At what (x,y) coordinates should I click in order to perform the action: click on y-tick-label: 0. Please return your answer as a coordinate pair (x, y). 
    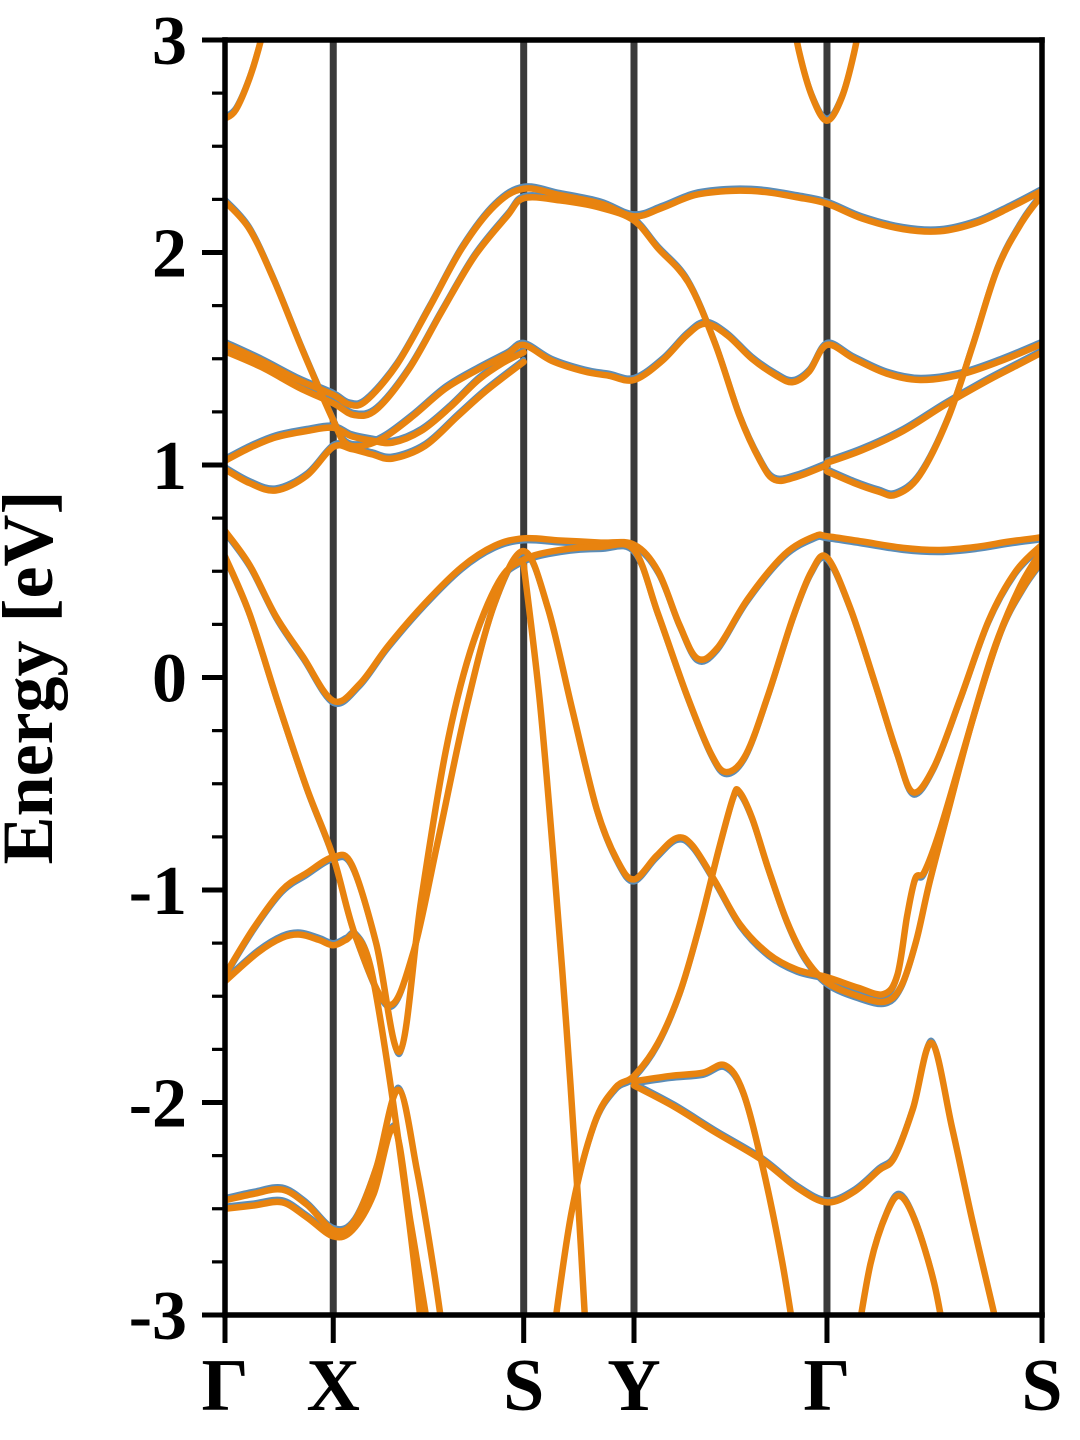
    Looking at the image, I should click on (169, 679).